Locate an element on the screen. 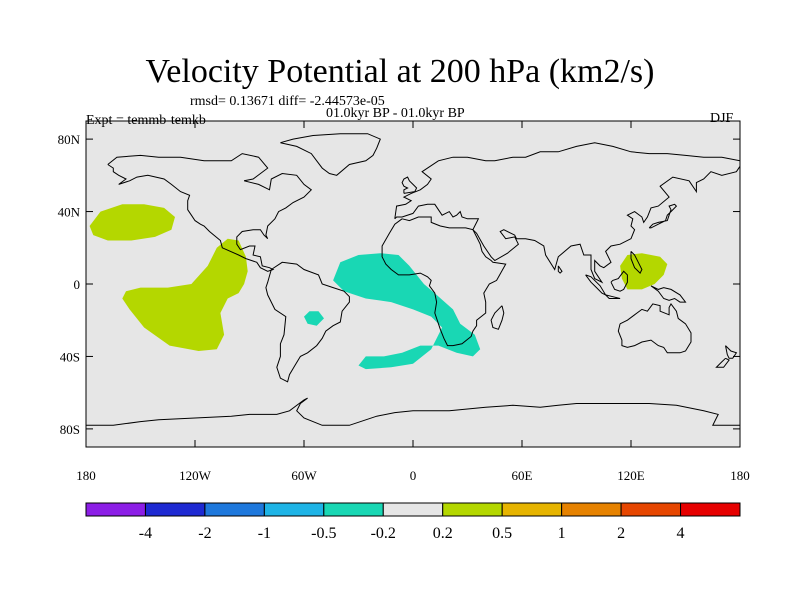 This screenshot has height=600, width=800. colorbar-label: -1 is located at coordinates (264, 533).